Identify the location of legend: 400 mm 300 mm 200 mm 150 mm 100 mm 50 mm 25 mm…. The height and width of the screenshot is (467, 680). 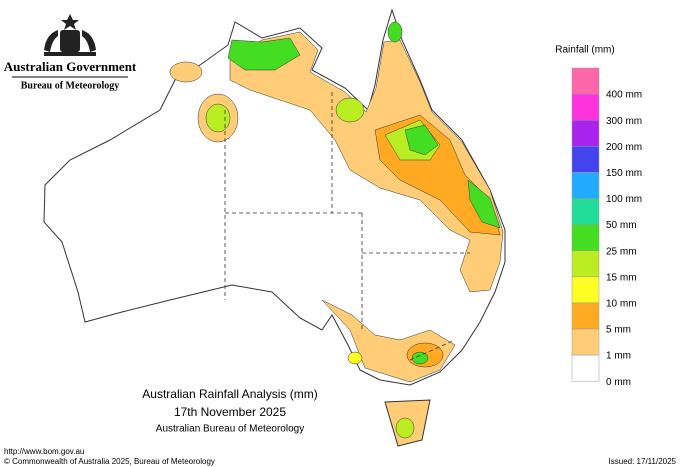
(606, 227).